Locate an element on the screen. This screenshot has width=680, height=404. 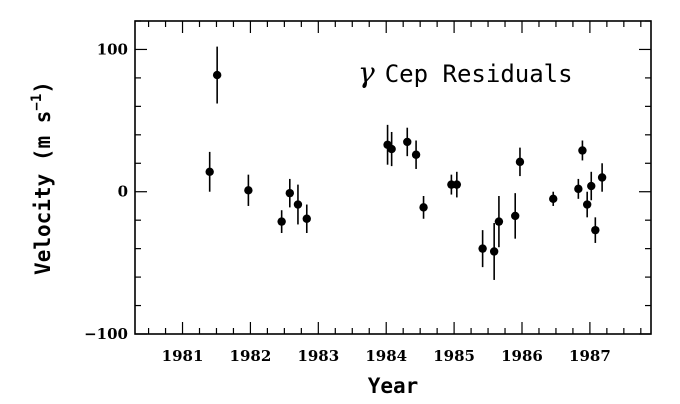
x-tick-label: 1984 is located at coordinates (386, 356).